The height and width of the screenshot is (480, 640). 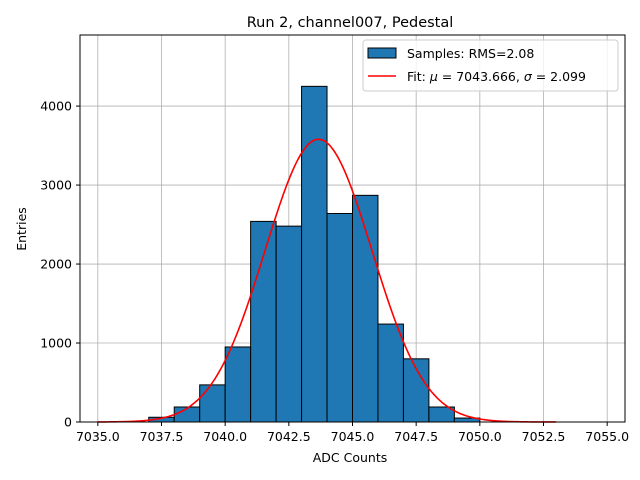 I want to click on x-tick-label-6: 7050.0, so click(x=480, y=436).